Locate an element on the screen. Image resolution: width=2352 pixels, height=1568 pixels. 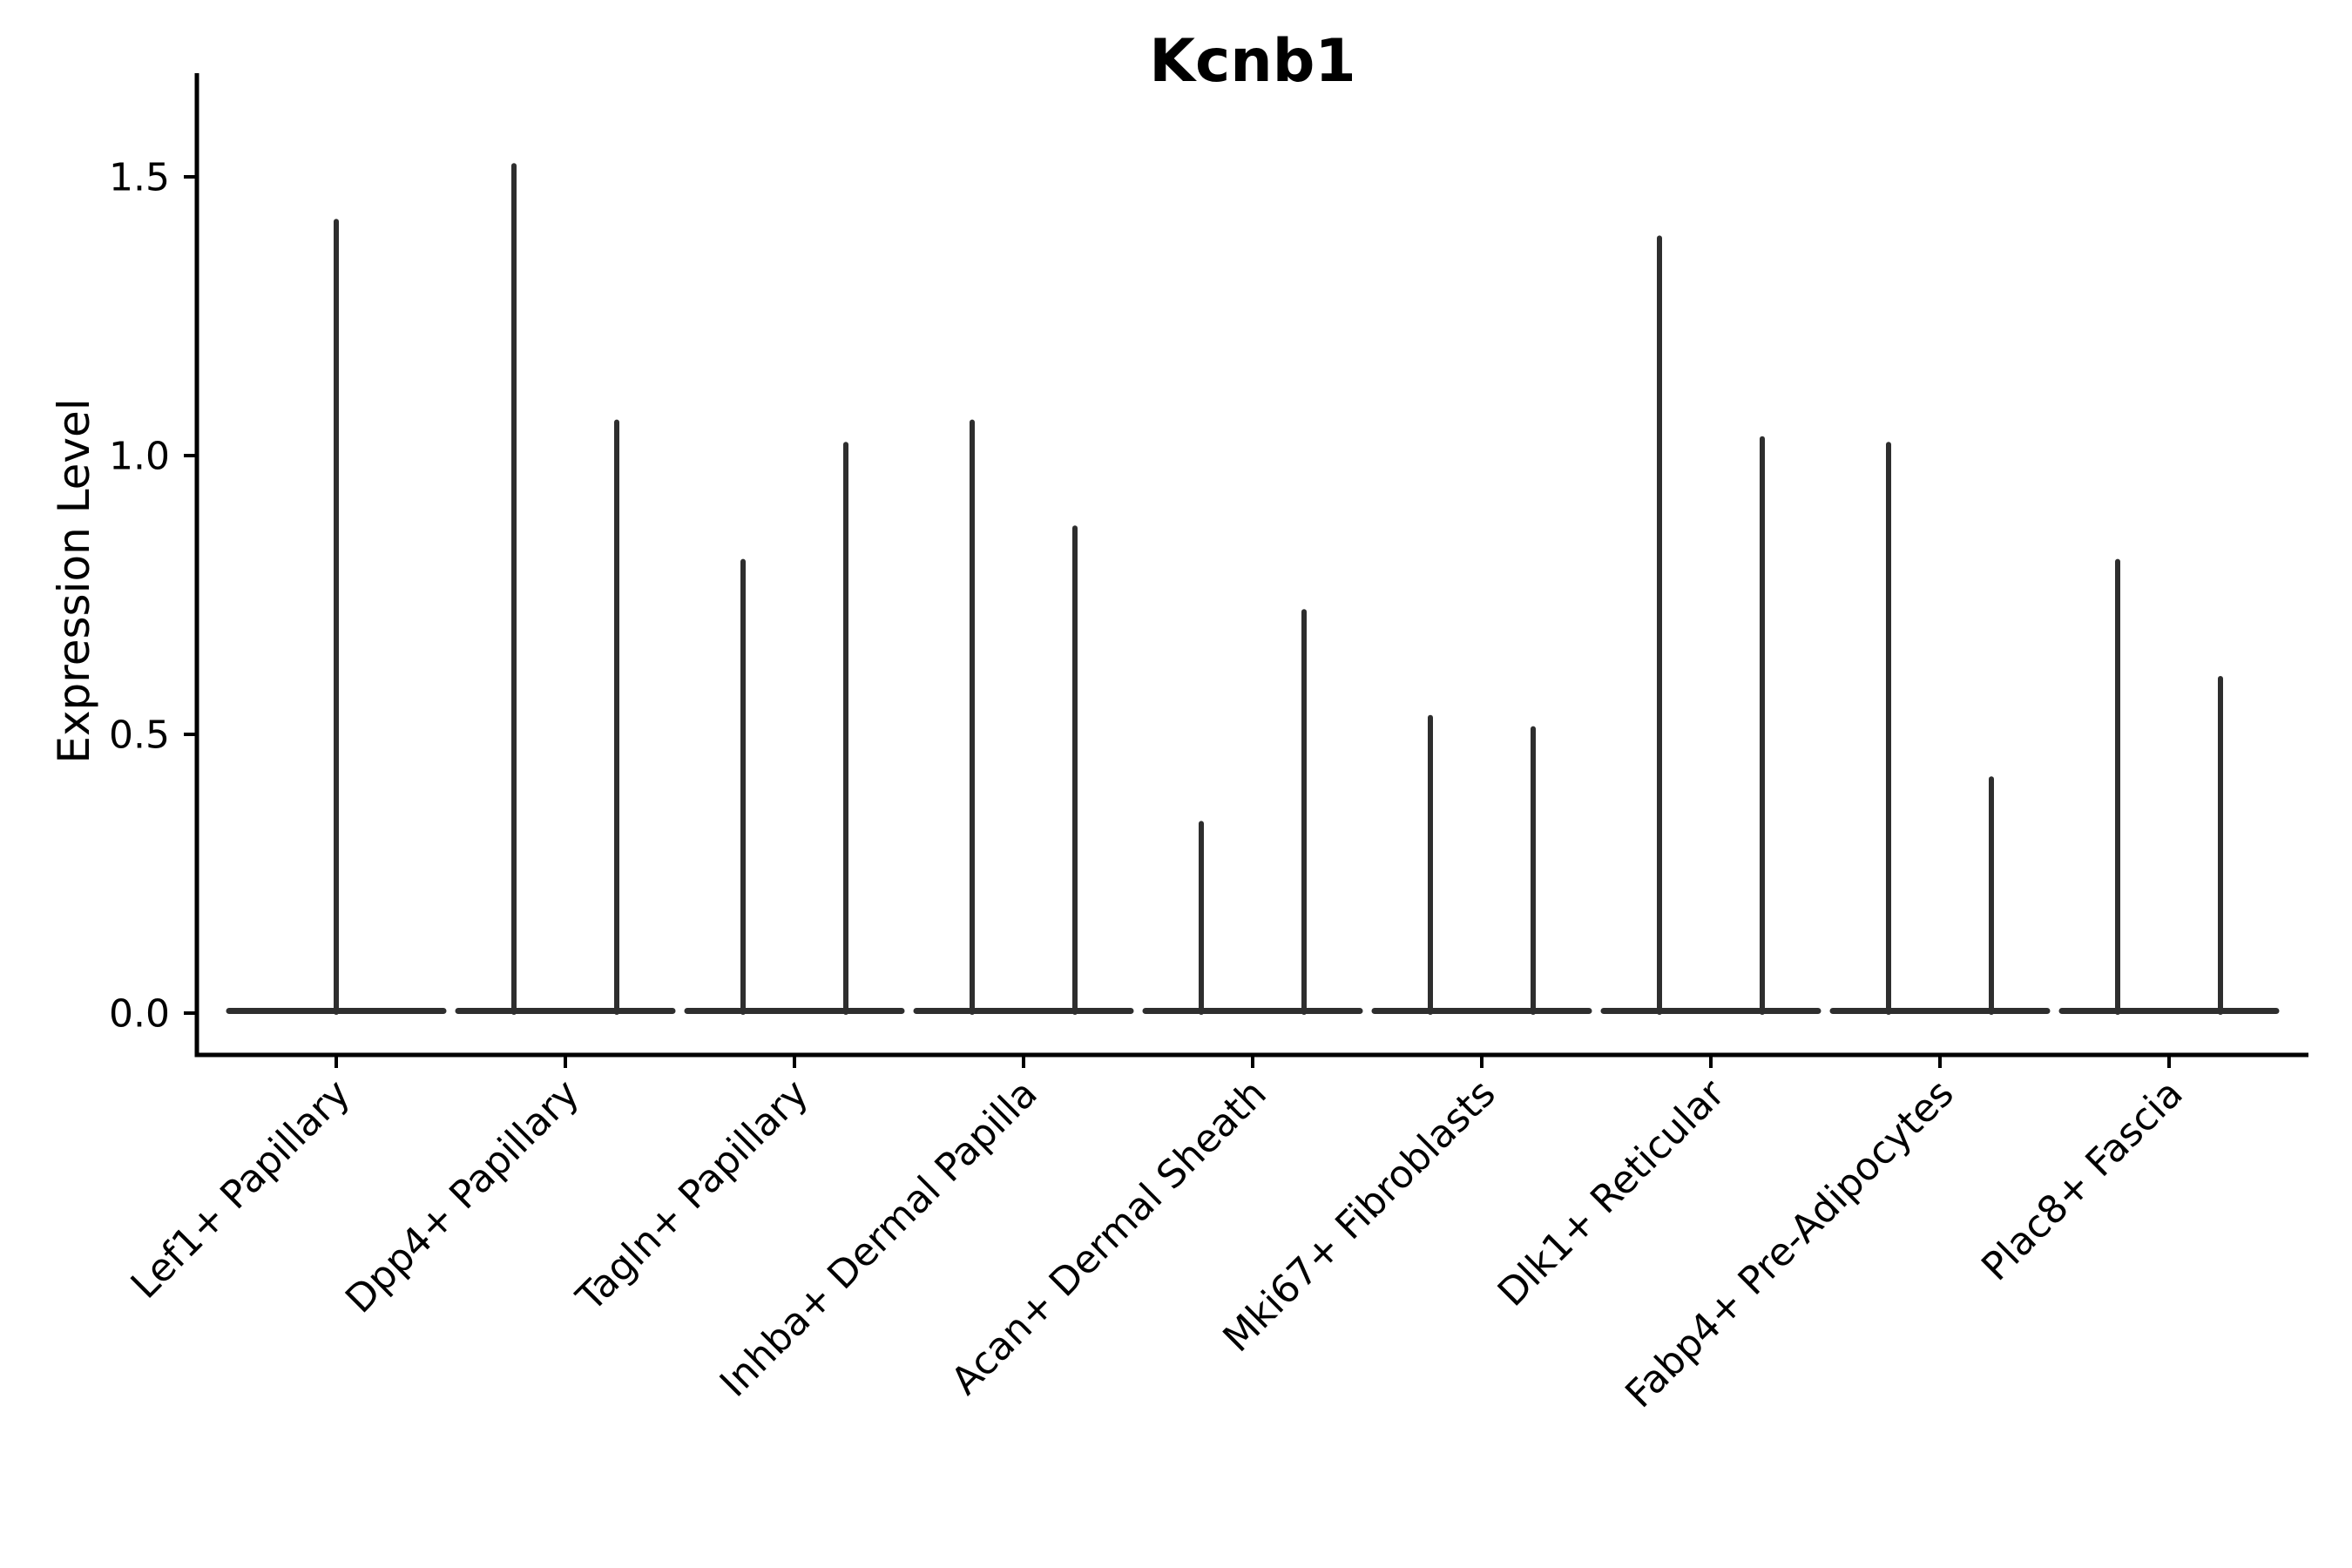
y-tick-label: 0.5 is located at coordinates (139, 735).